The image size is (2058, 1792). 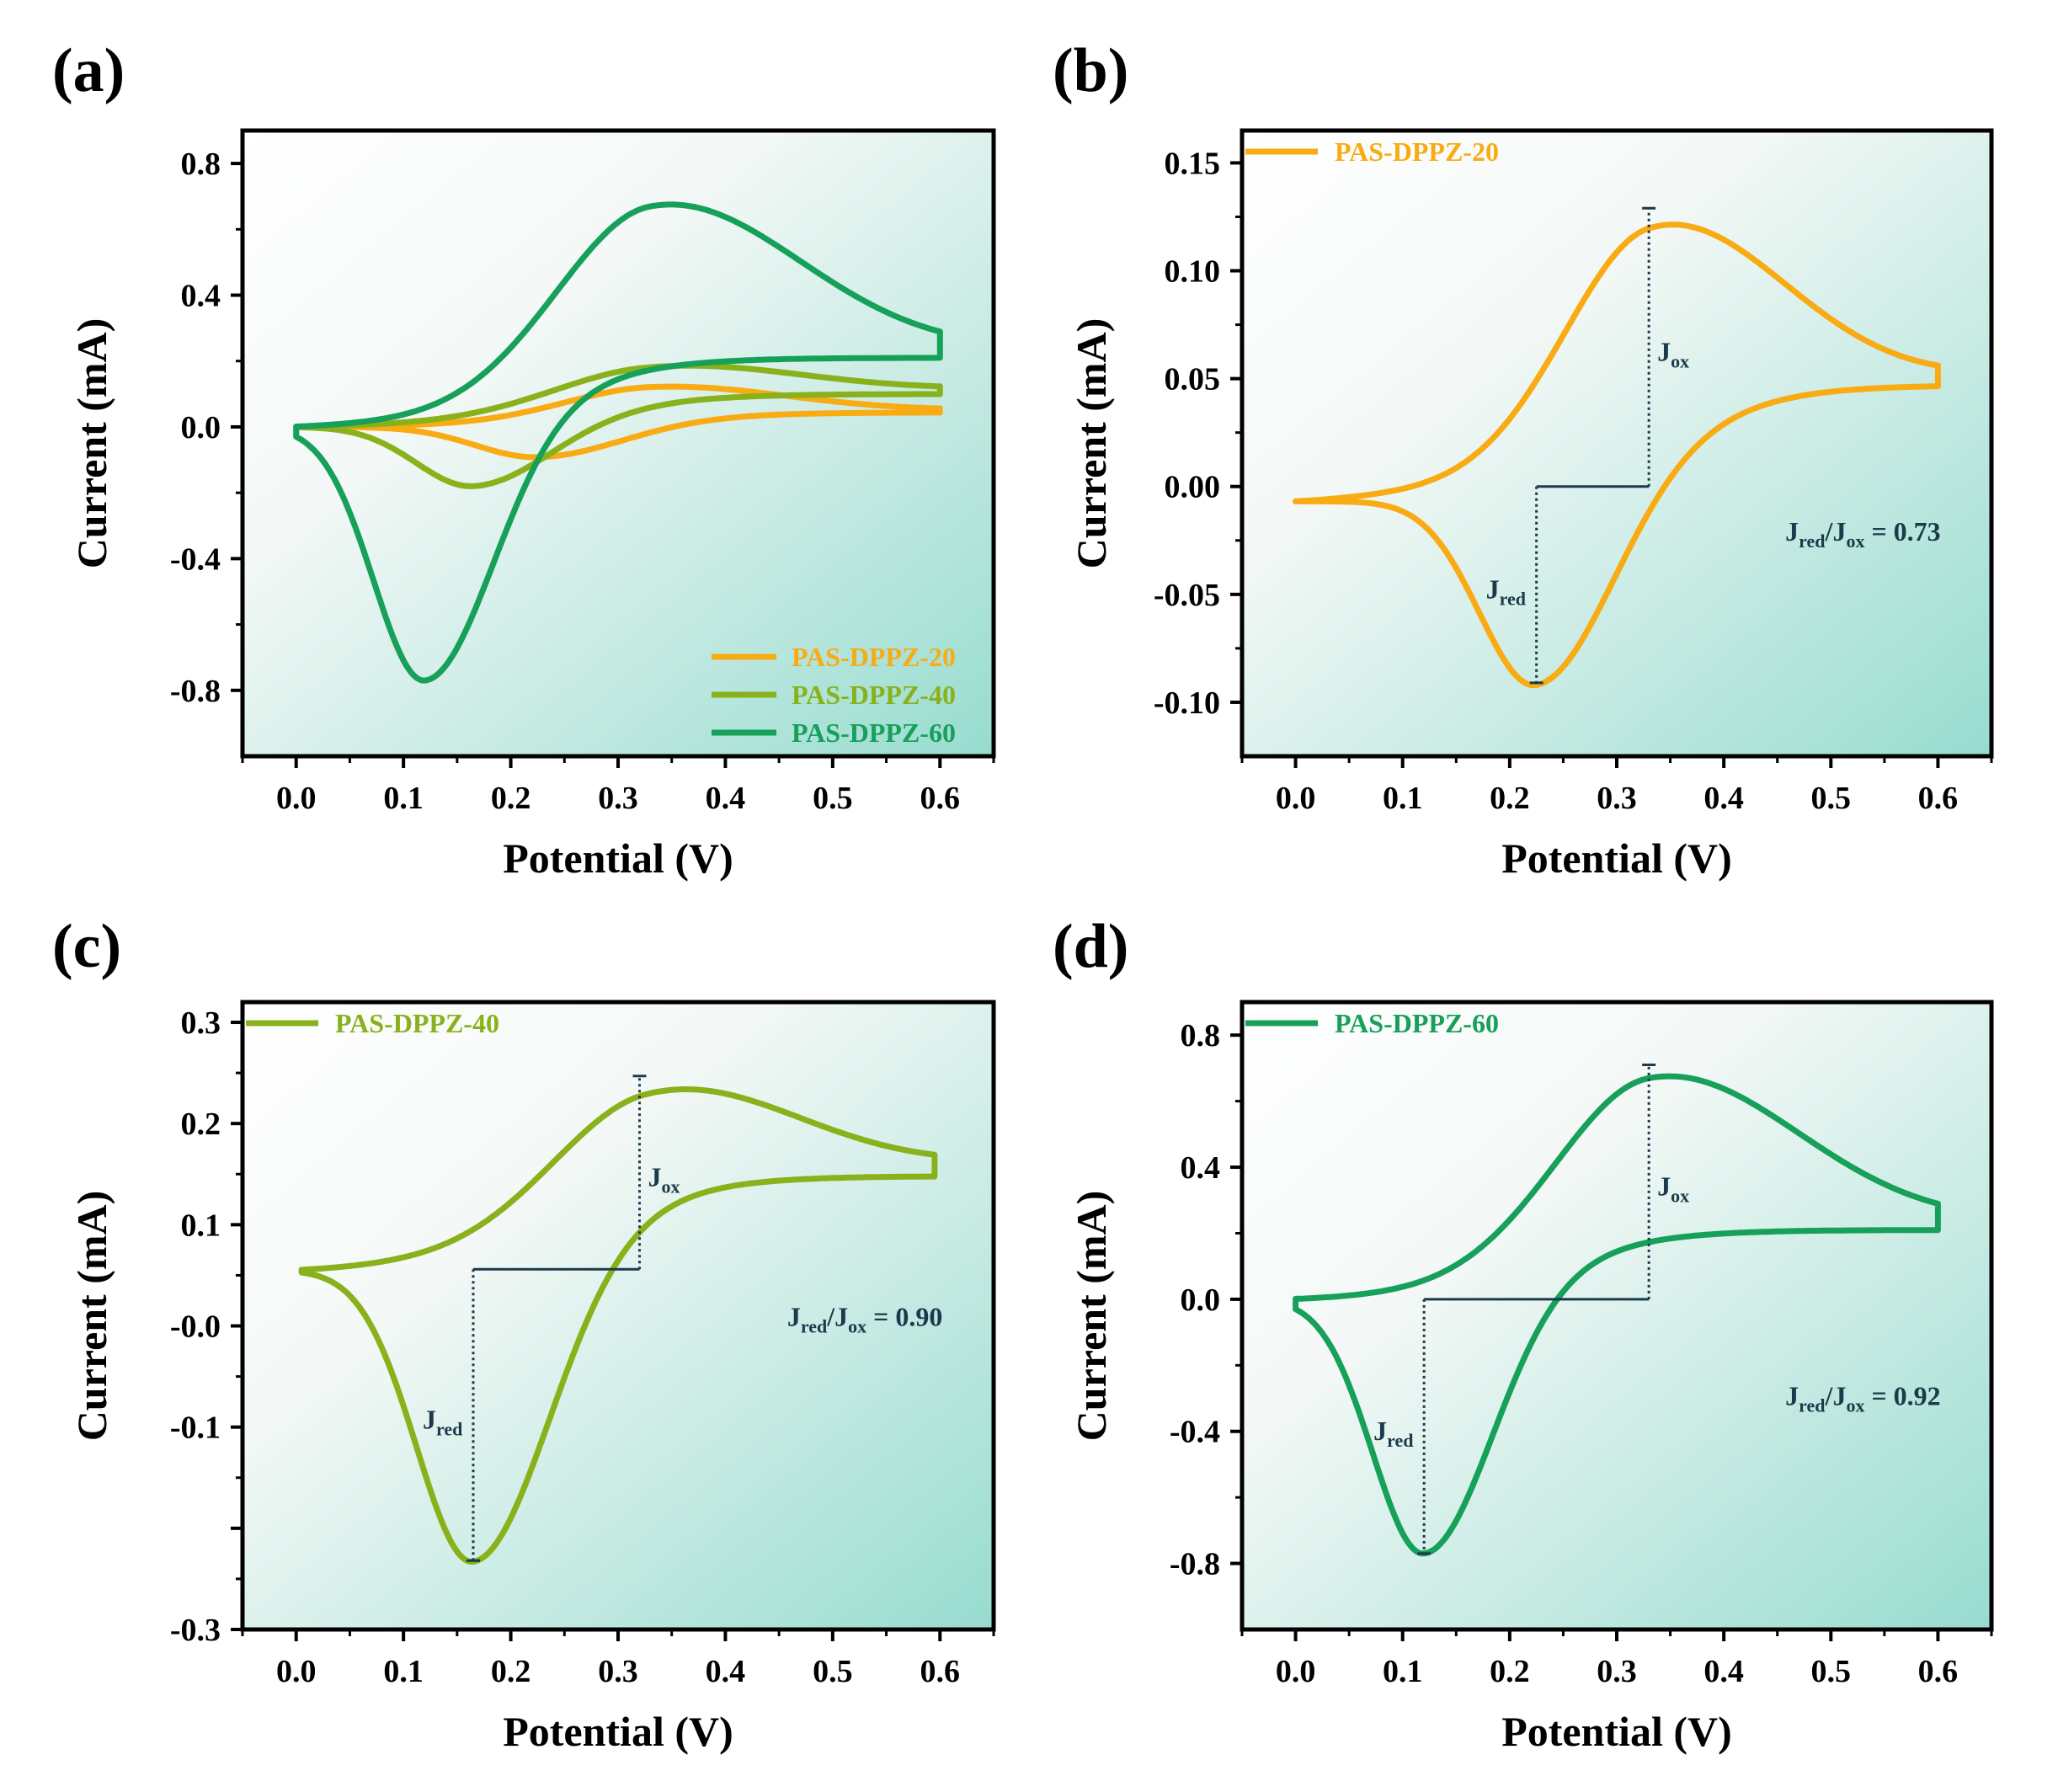 I want to click on ratio-label: Jred/Jox = 0.90, so click(x=865, y=1319).